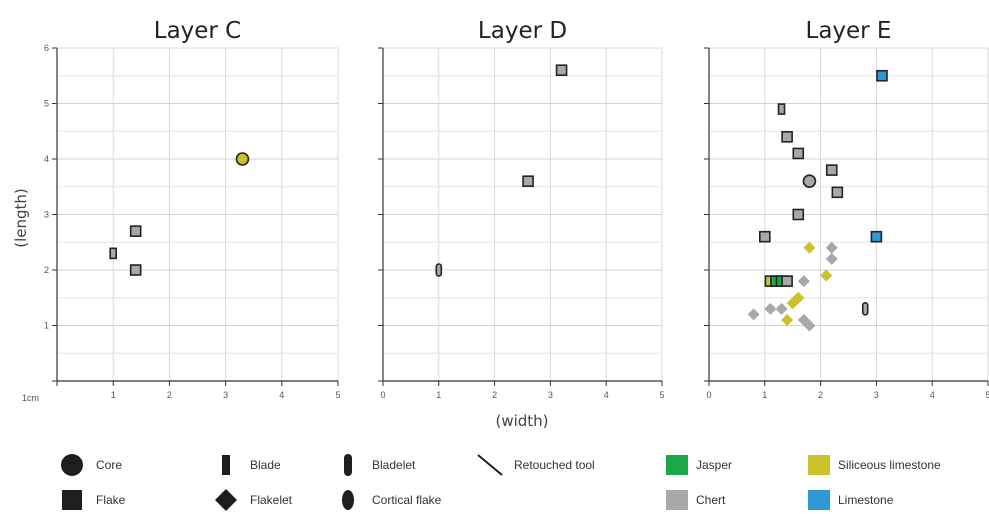 The width and height of the screenshot is (989, 514). Describe the element at coordinates (198, 31) in the screenshot. I see `chart-title: Layer C` at that location.